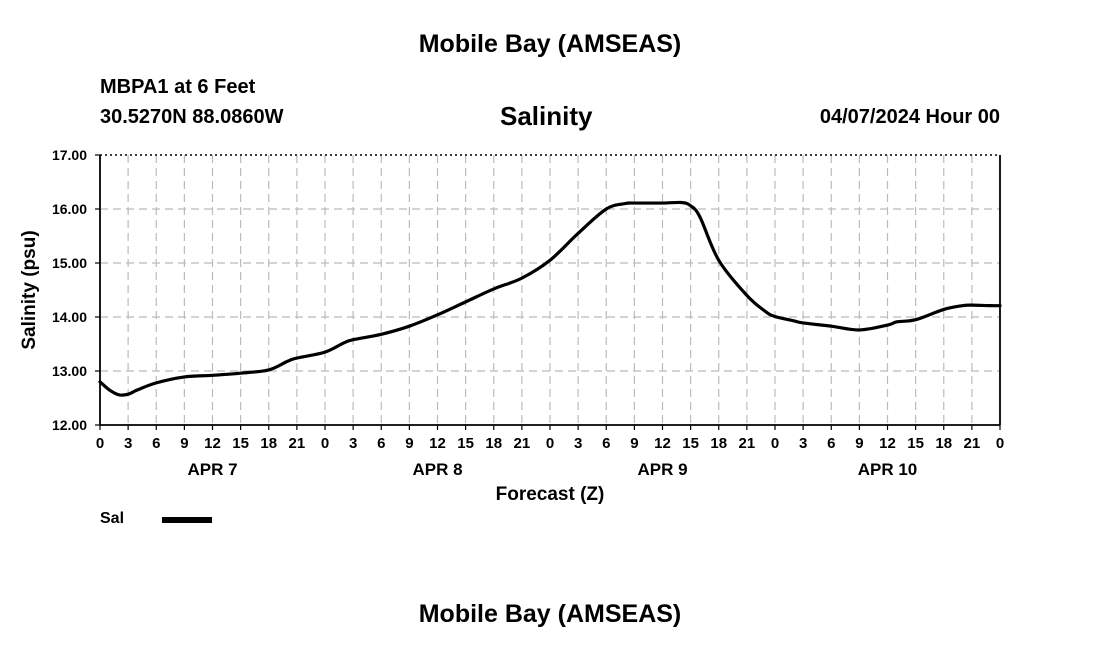 This screenshot has width=1100, height=650. I want to click on y-tick-label: 13.00, so click(69, 371).